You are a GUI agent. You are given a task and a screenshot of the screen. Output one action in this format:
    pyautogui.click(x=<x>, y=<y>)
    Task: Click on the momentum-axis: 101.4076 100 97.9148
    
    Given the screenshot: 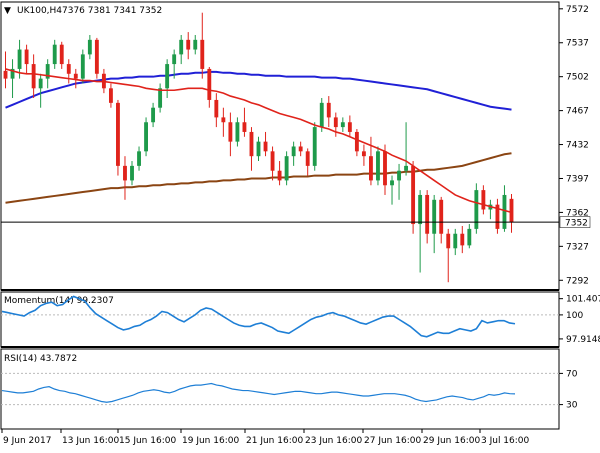 What is the action you would take?
    pyautogui.click(x=300, y=320)
    